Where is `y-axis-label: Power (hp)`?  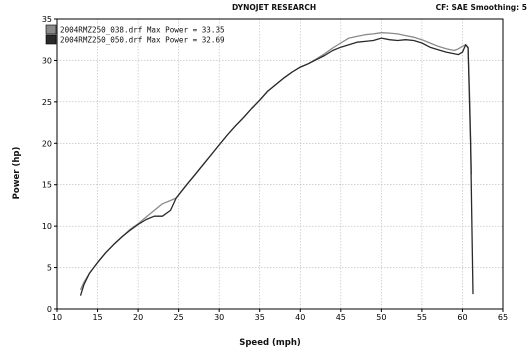 y-axis-label: Power (hp) is located at coordinates (17, 173).